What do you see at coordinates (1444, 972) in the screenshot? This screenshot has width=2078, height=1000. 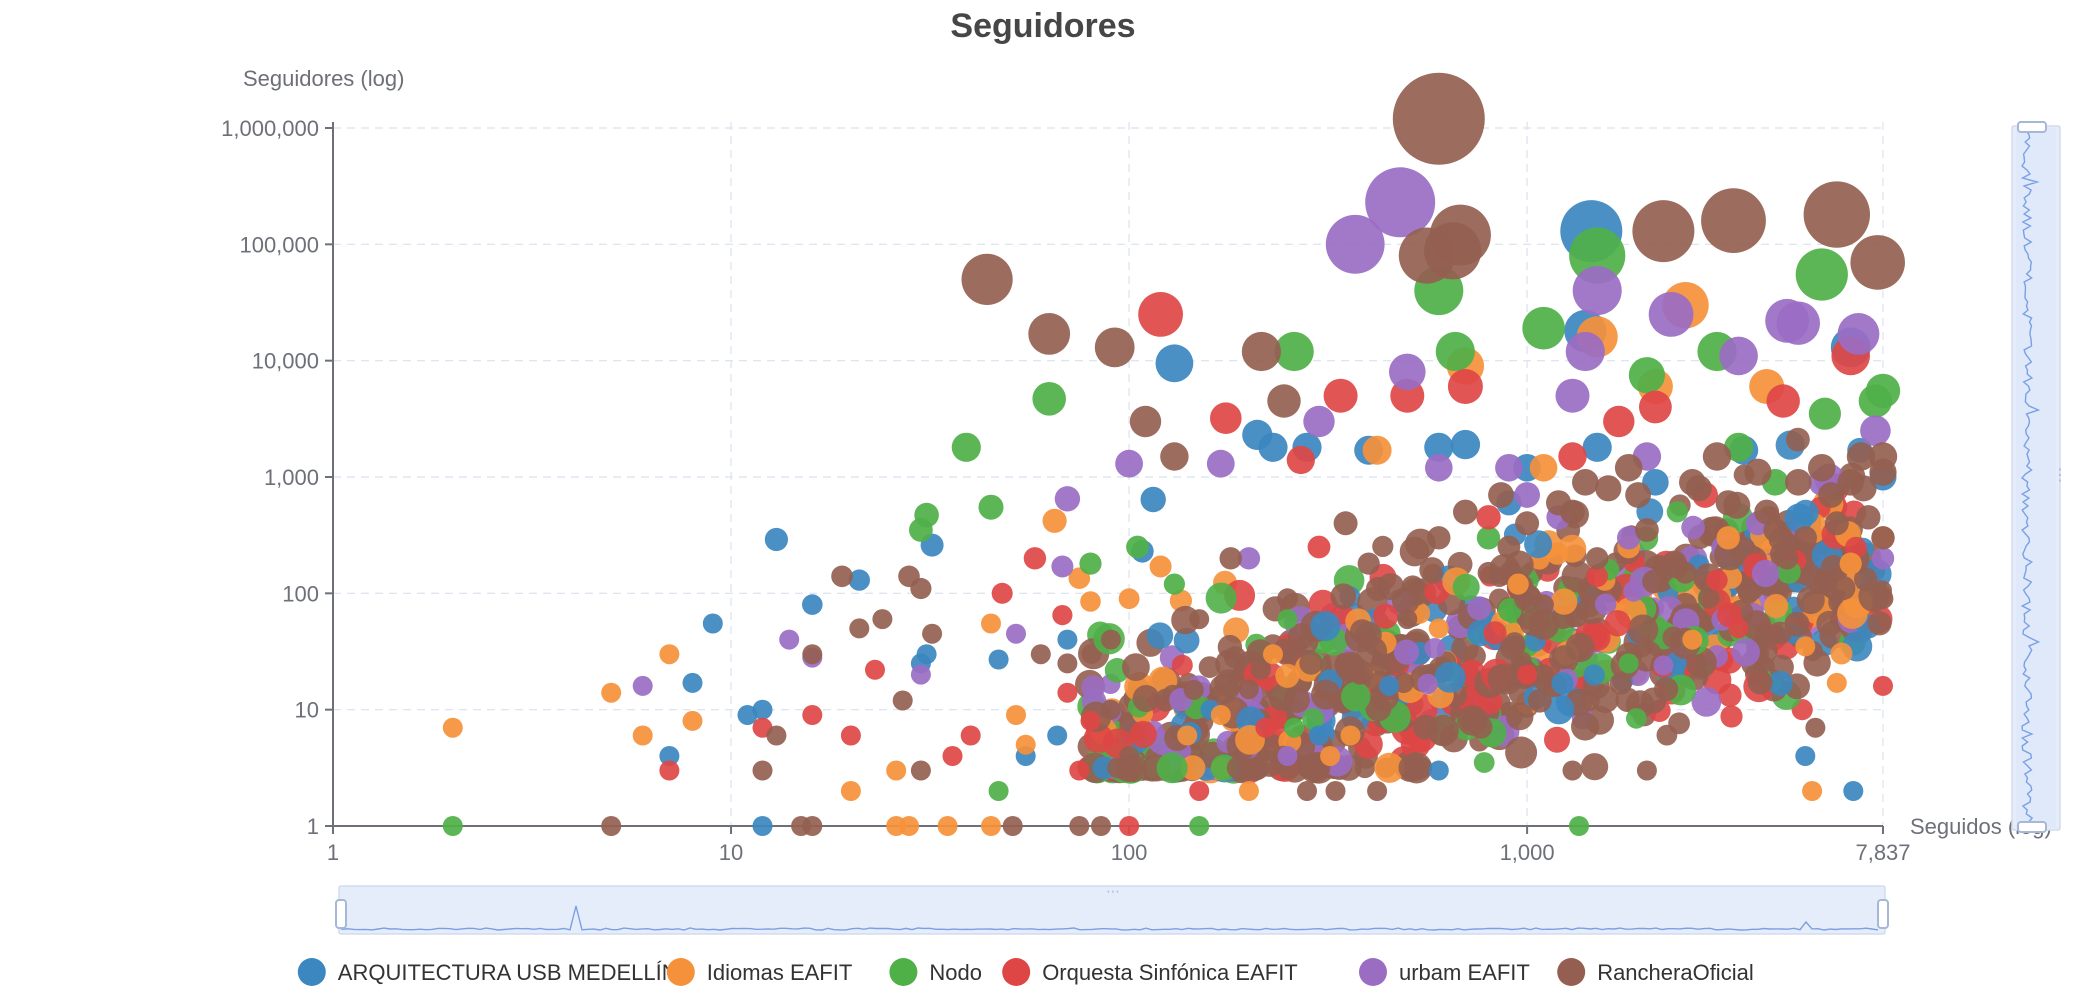 I see `legend-item-4: urbam EAFIT` at bounding box center [1444, 972].